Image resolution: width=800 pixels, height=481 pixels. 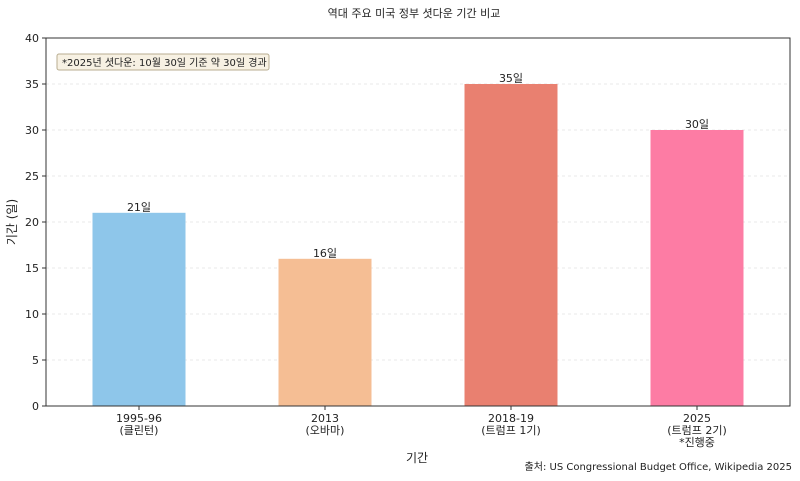 What do you see at coordinates (12, 222) in the screenshot?
I see `y-axis-title: 기간 (일)` at bounding box center [12, 222].